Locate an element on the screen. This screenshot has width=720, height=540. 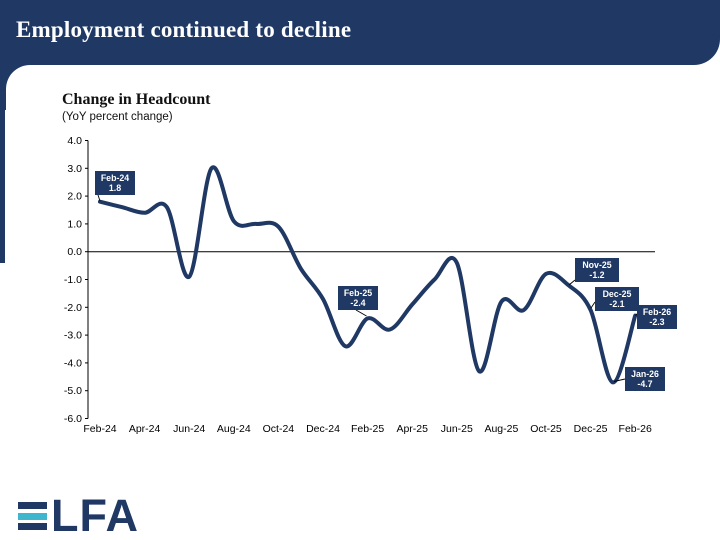
y-tick-label: 2.0 is located at coordinates (74, 197).